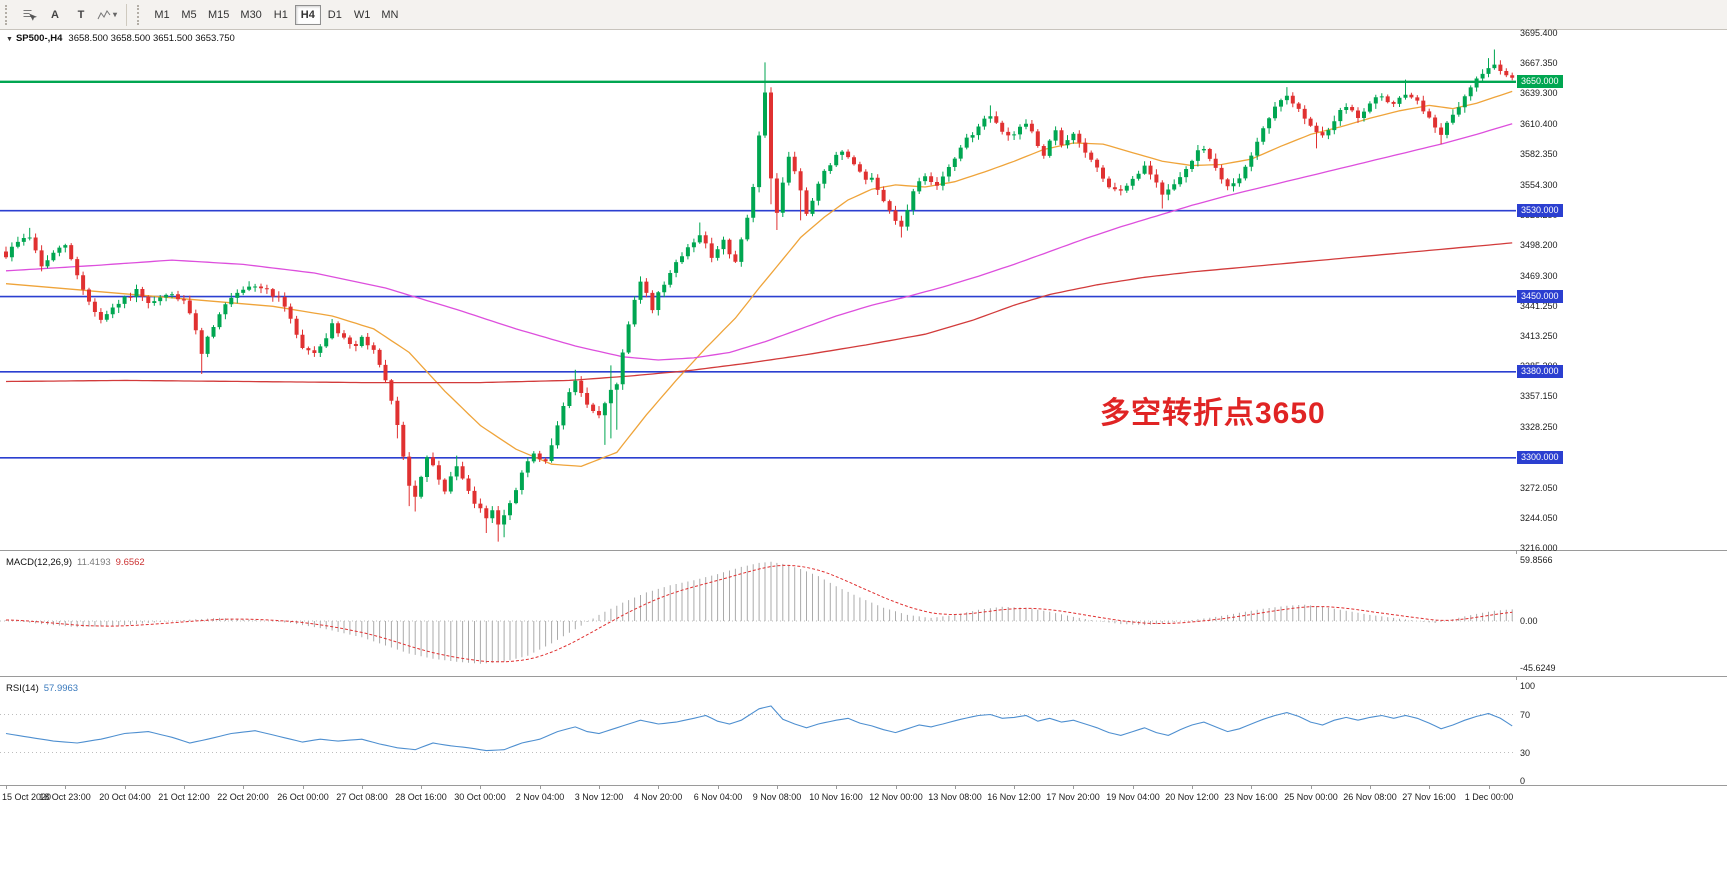 This screenshot has width=1727, height=889. What do you see at coordinates (1429, 797) in the screenshot?
I see `time-axis-label: 27 Nov 16:00` at bounding box center [1429, 797].